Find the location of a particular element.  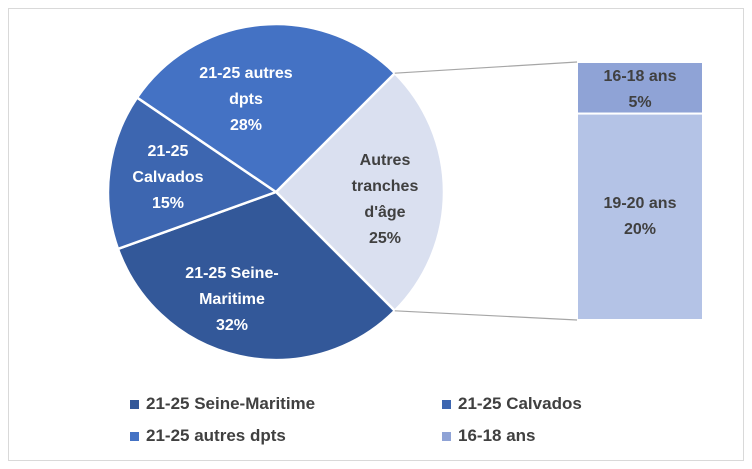

slice-label: 21-25 Seine-Maritime 32% is located at coordinates (232, 300).